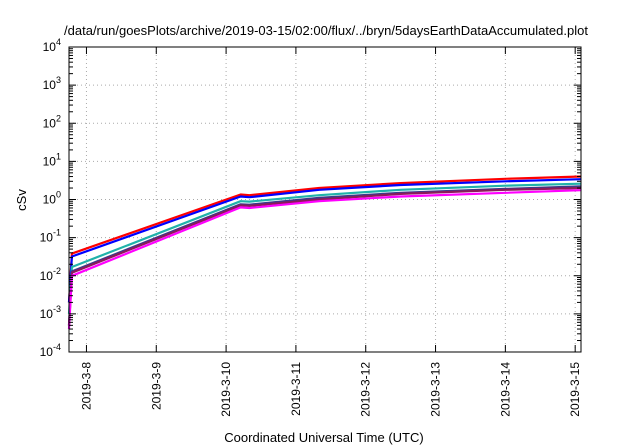  What do you see at coordinates (366, 389) in the screenshot?
I see `x-tick-label: 2019-3-12` at bounding box center [366, 389].